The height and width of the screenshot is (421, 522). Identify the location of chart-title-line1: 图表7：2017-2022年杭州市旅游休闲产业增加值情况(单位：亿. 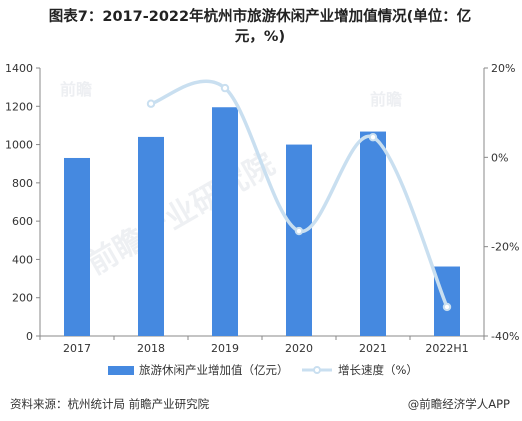
(260, 17).